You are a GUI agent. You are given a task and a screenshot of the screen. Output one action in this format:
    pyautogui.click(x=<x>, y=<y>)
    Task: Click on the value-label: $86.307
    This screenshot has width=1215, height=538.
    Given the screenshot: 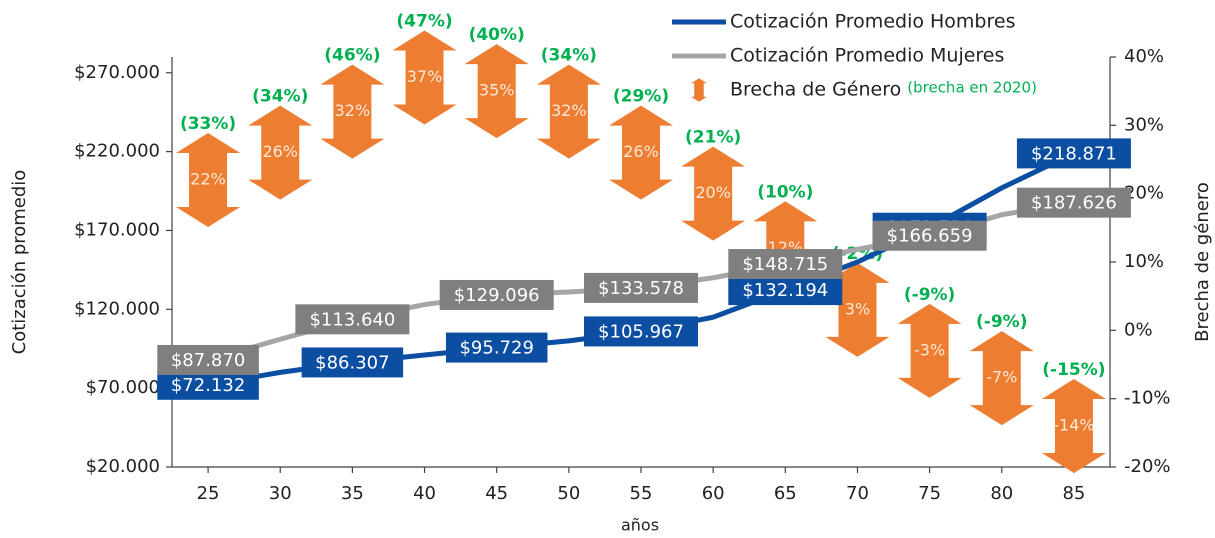 What is the action you would take?
    pyautogui.click(x=352, y=362)
    